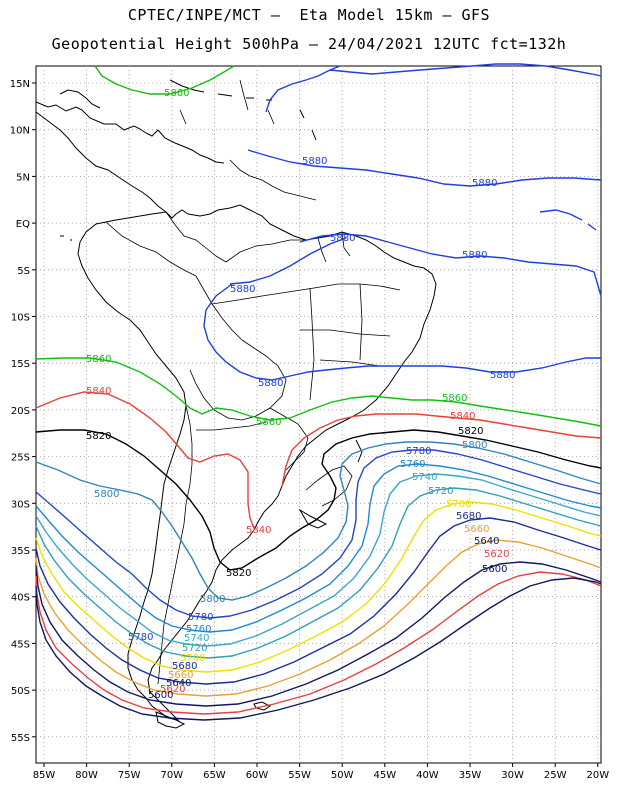 This screenshot has width=618, height=800. What do you see at coordinates (20, 551) in the screenshot?
I see `lat-label: 35S` at bounding box center [20, 551].